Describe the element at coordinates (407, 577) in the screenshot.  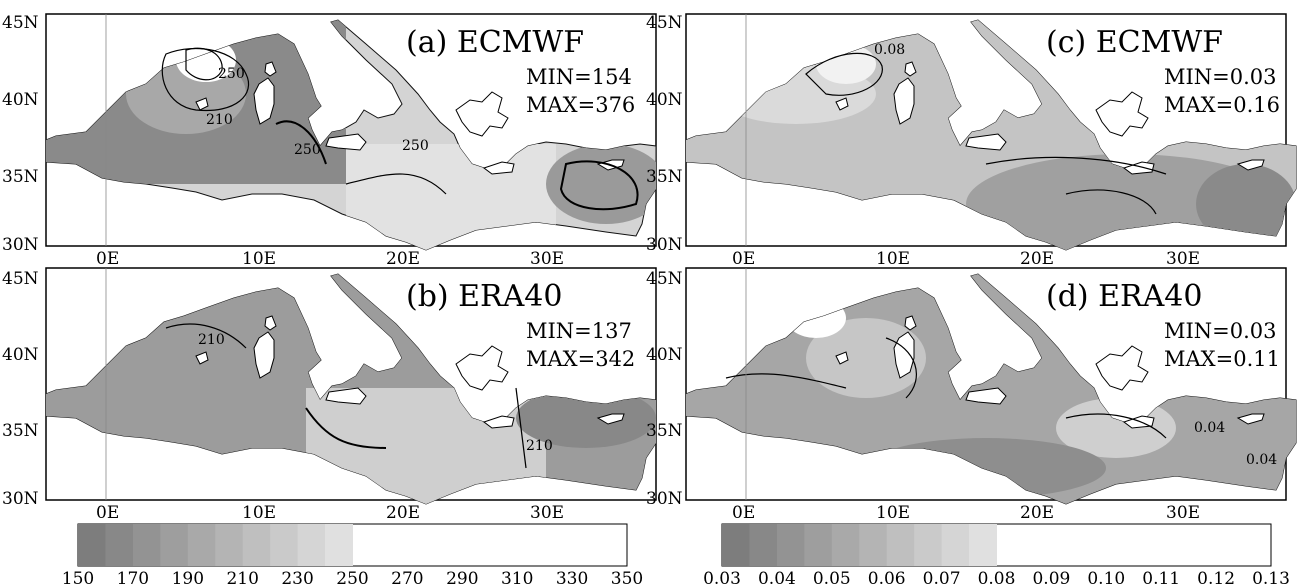
I see `colorbar-label: 270` at that location.